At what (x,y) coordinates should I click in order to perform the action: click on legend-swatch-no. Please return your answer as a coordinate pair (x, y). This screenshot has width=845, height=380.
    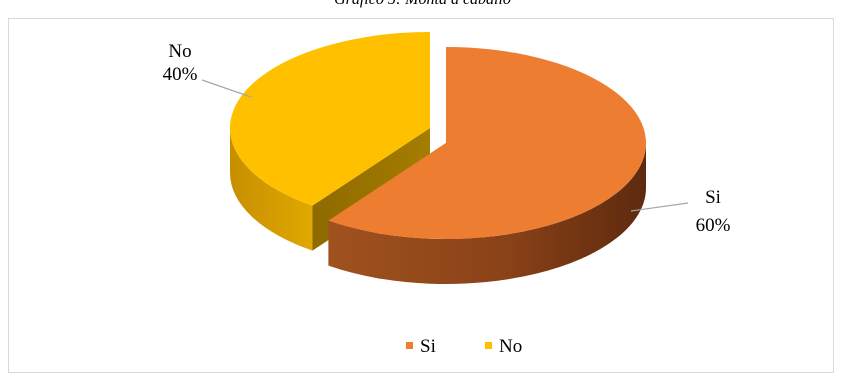
    Looking at the image, I should click on (488, 345).